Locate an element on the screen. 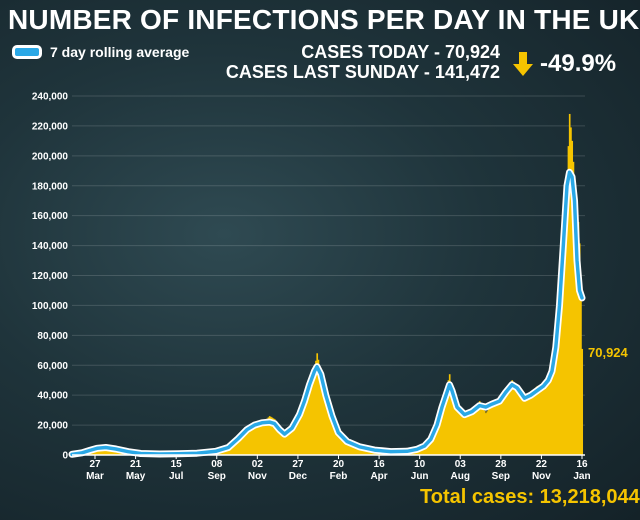 The height and width of the screenshot is (520, 640). x-tick-month: Apr is located at coordinates (378, 476).